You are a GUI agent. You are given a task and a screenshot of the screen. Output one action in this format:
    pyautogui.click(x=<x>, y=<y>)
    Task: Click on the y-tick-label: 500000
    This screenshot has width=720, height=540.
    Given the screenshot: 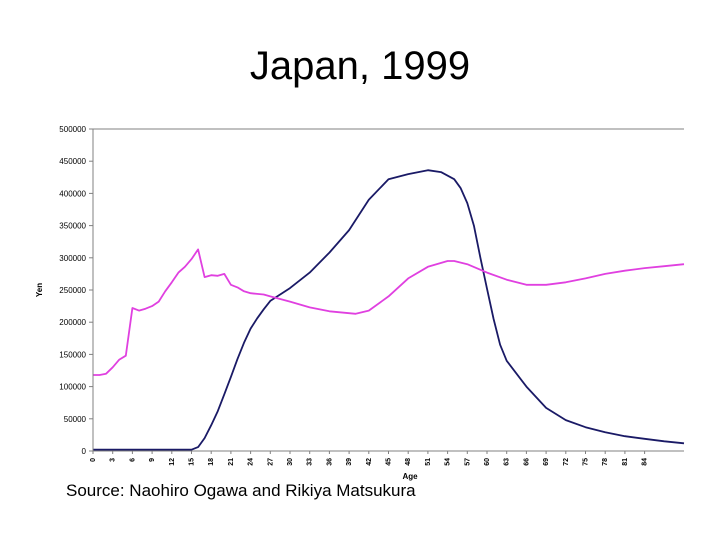 What is the action you would take?
    pyautogui.click(x=72, y=129)
    